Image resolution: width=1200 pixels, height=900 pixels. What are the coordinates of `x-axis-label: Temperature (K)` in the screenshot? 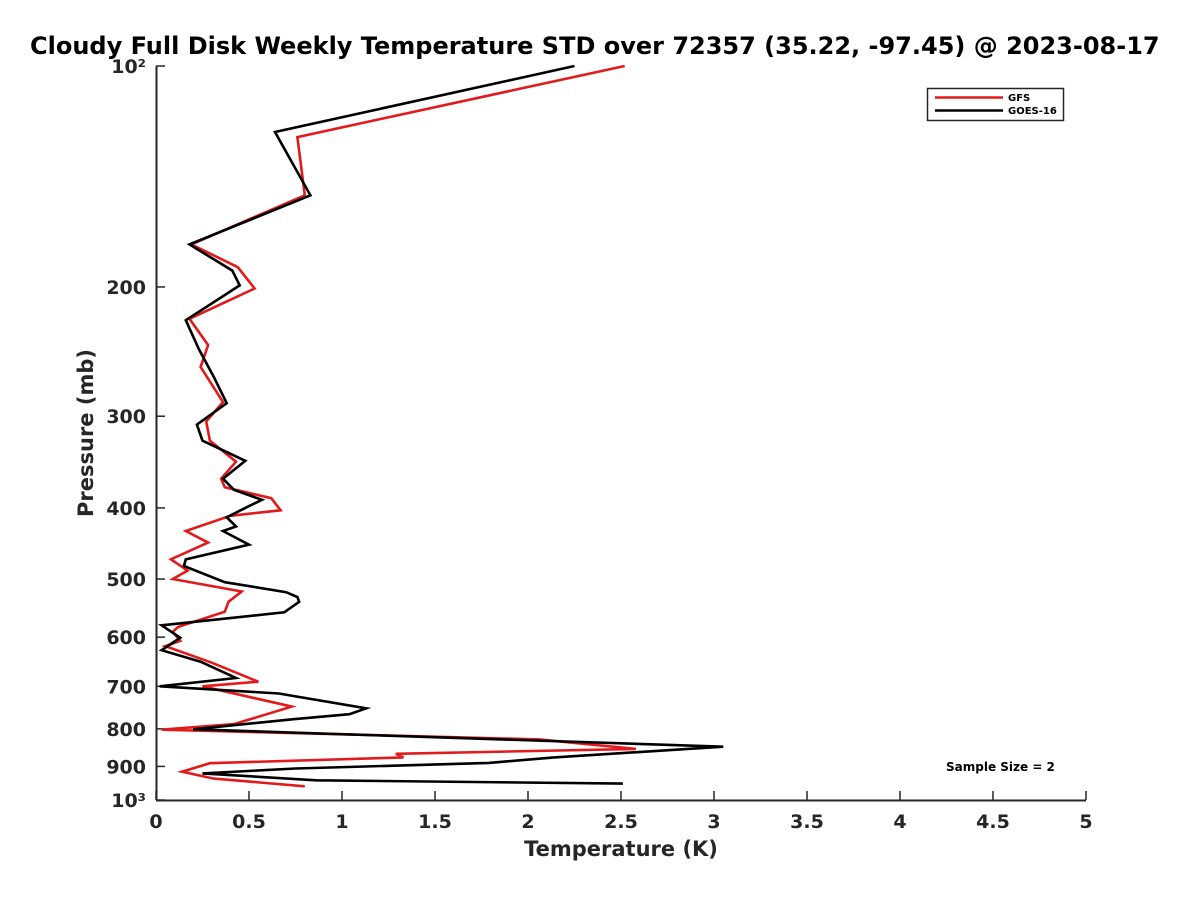 It's located at (621, 849).